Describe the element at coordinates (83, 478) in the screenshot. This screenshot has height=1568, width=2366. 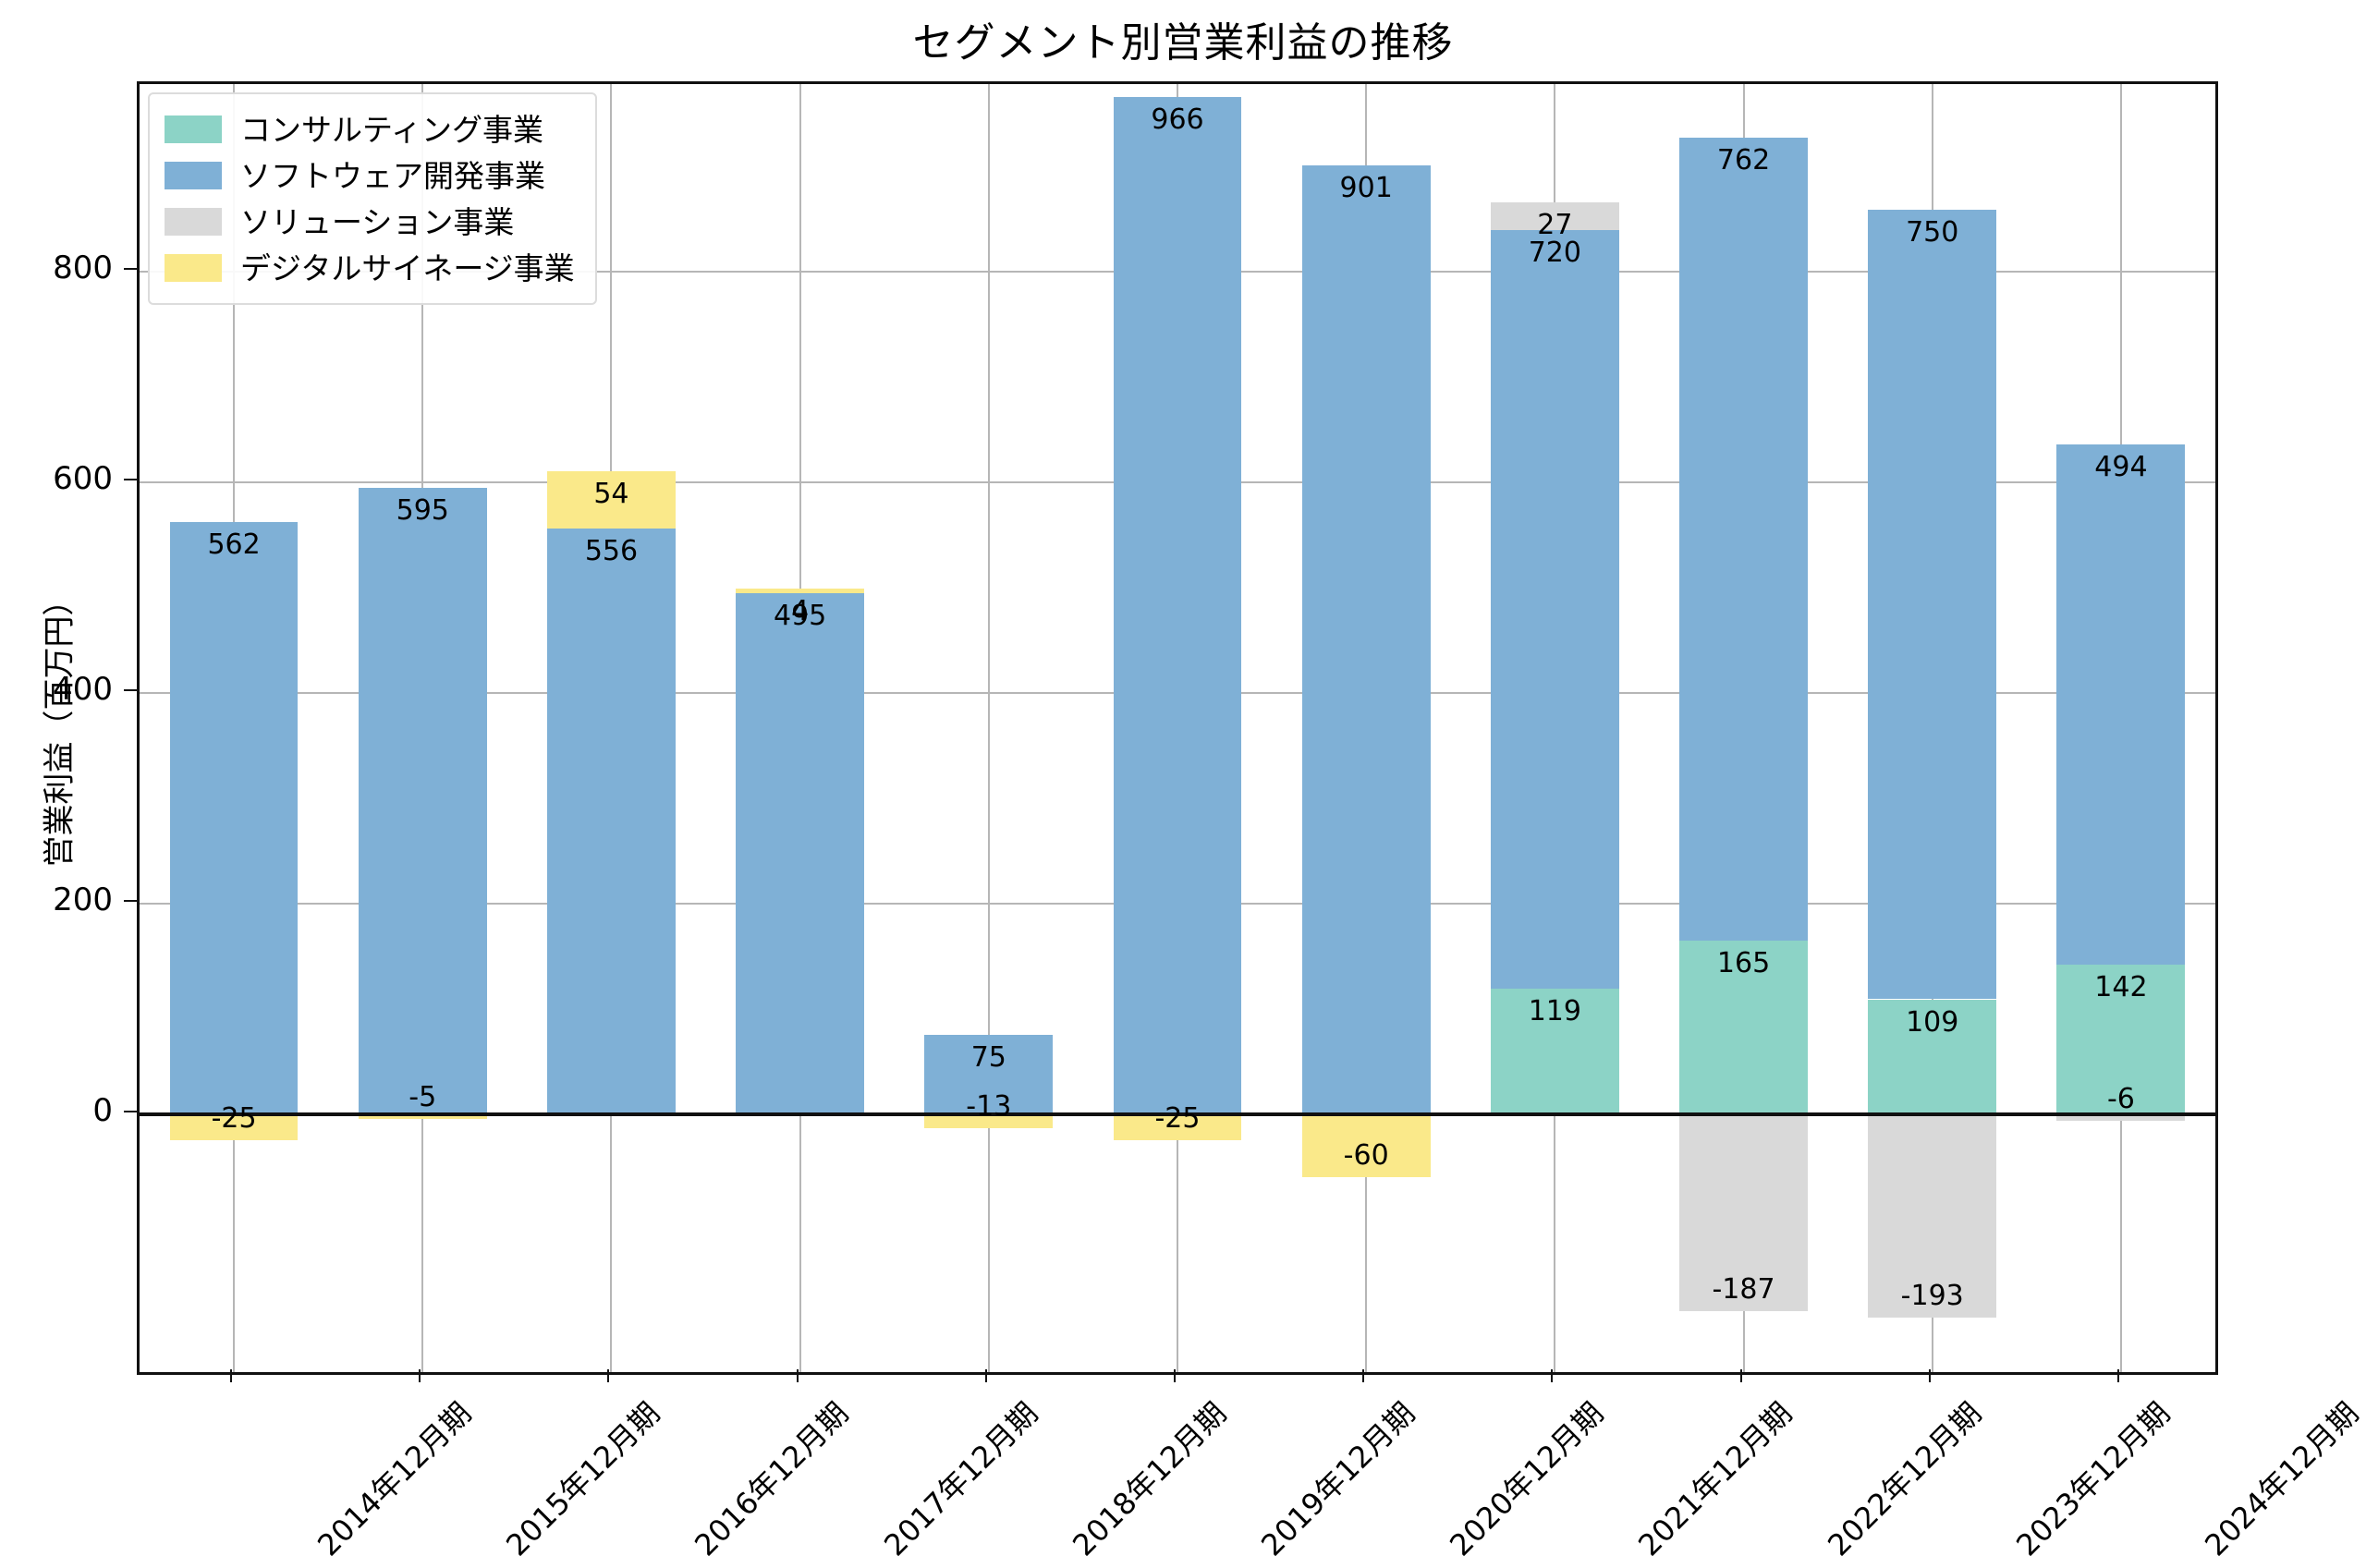
I see `y-tick-label: 600` at that location.